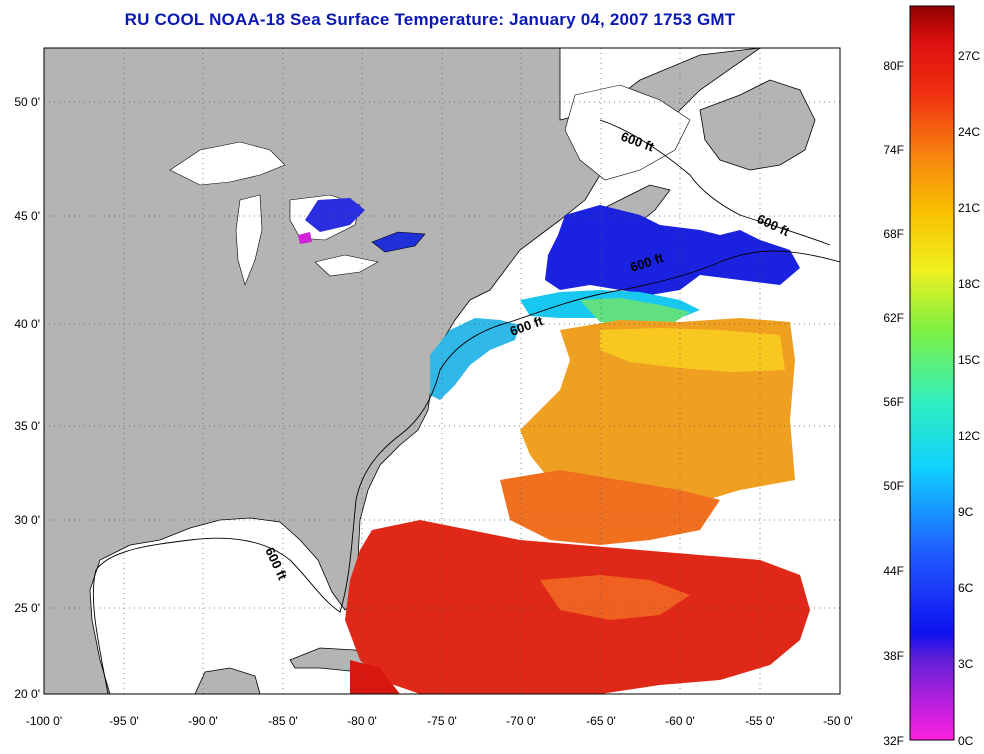  What do you see at coordinates (27, 216) in the screenshot?
I see `lat-tick-label: 45 0'` at bounding box center [27, 216].